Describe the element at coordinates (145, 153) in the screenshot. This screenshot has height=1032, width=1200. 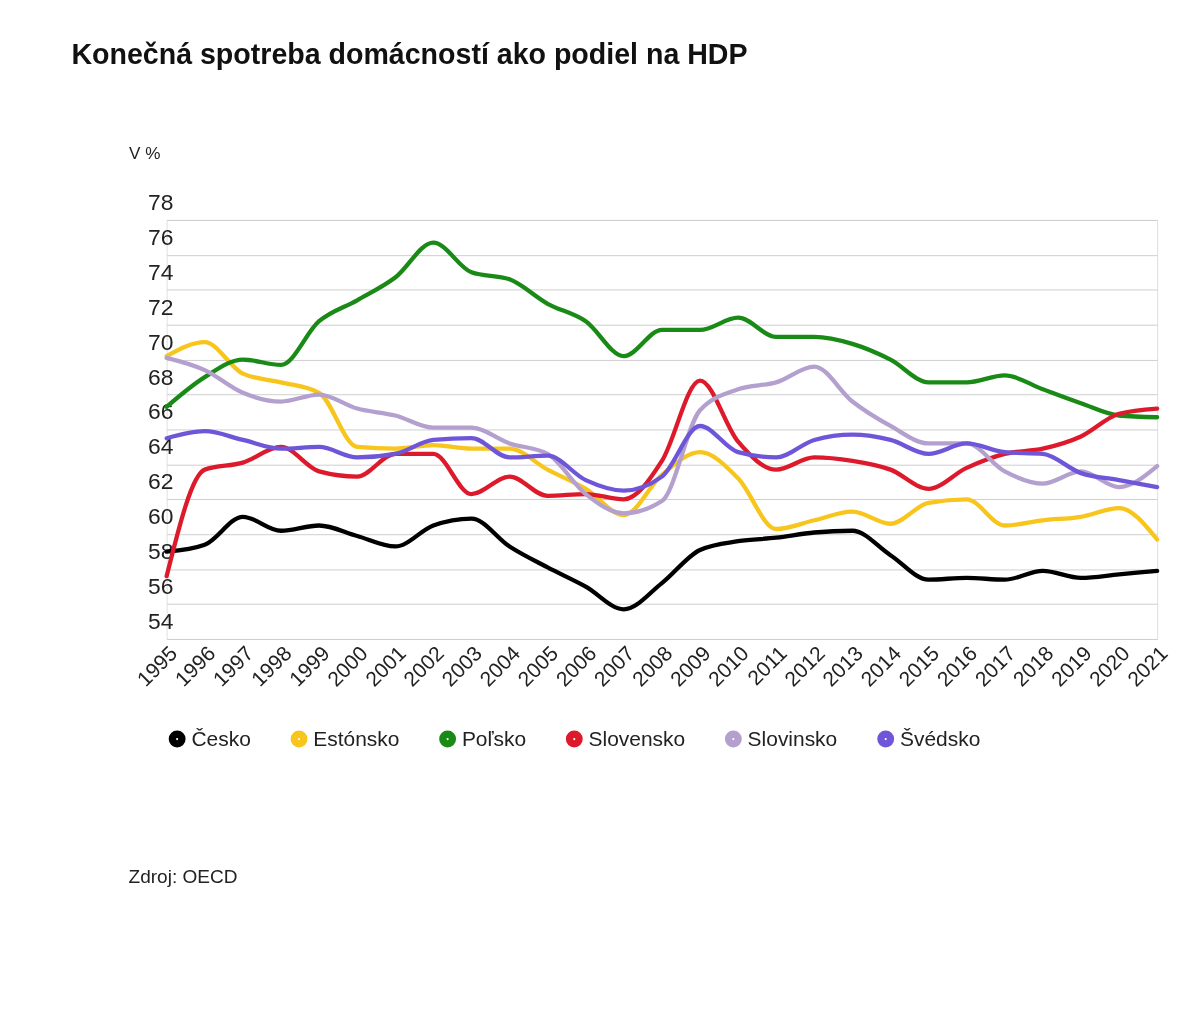
I see `y-axis-title: V %` at that location.